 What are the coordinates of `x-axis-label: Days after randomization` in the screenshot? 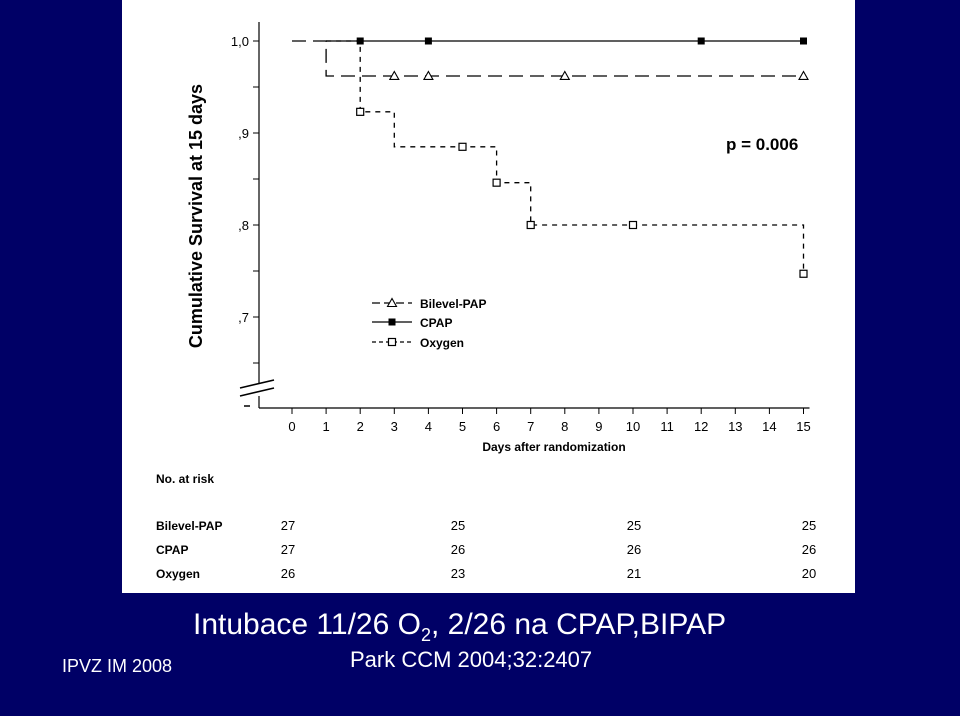 It's located at (553, 447).